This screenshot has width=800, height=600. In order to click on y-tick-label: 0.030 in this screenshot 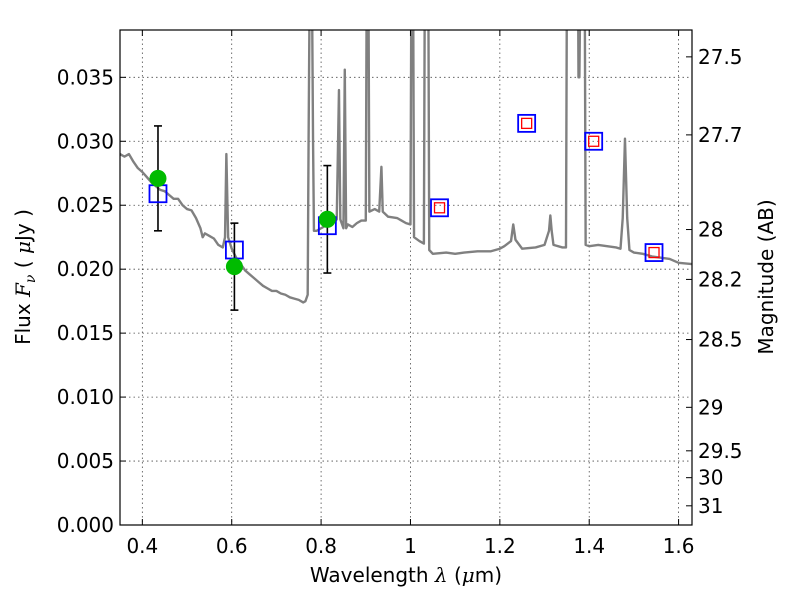, I will do `click(85, 141)`.